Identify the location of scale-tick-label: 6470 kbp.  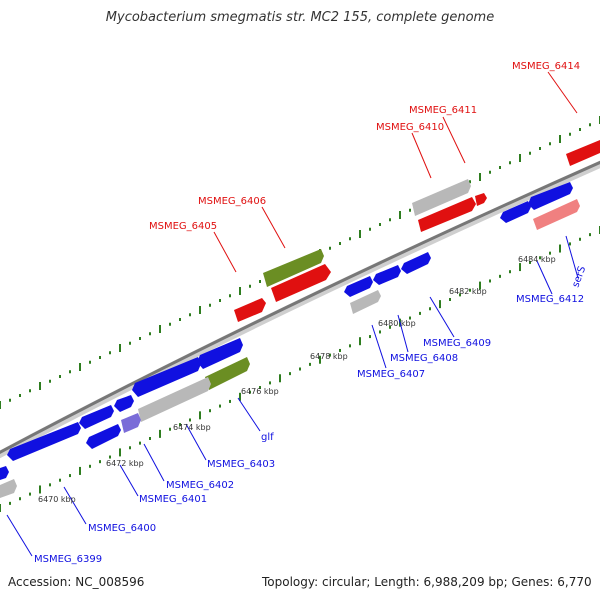
(57, 499).